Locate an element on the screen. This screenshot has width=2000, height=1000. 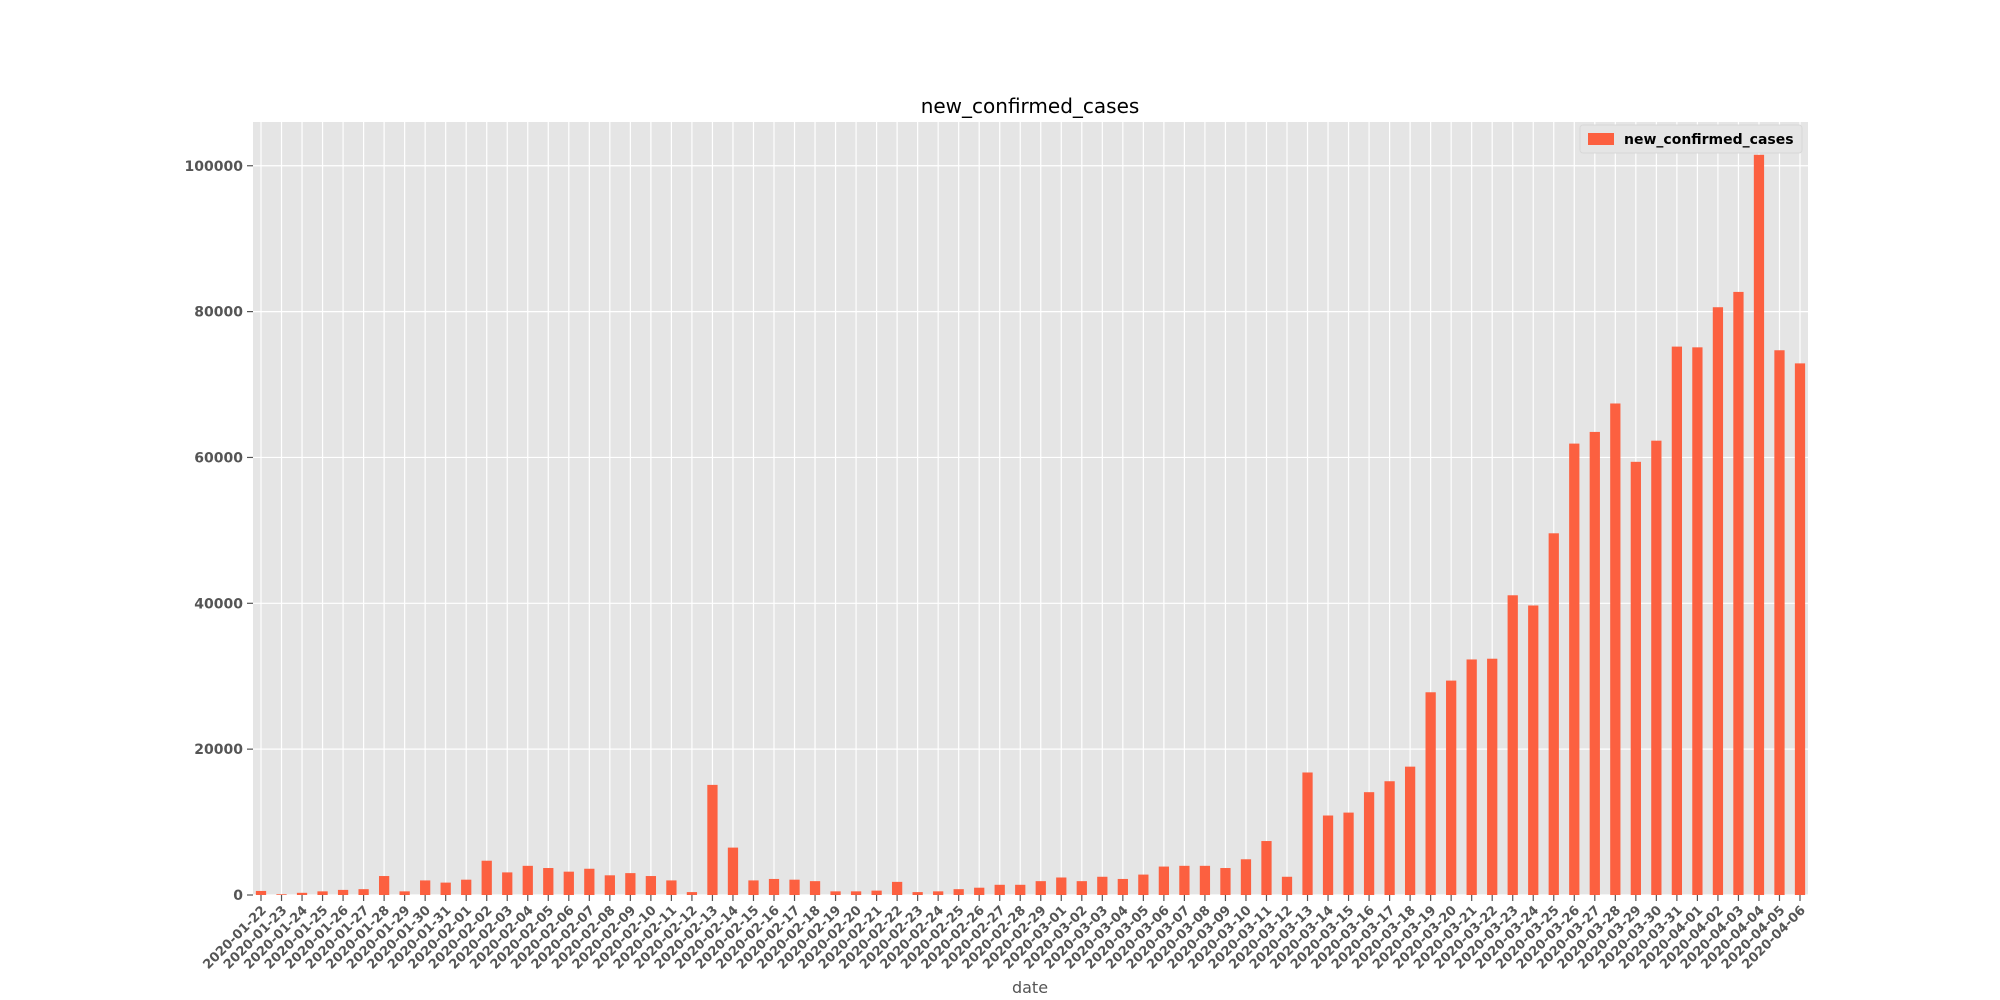
legend-box is located at coordinates (1691, 139).